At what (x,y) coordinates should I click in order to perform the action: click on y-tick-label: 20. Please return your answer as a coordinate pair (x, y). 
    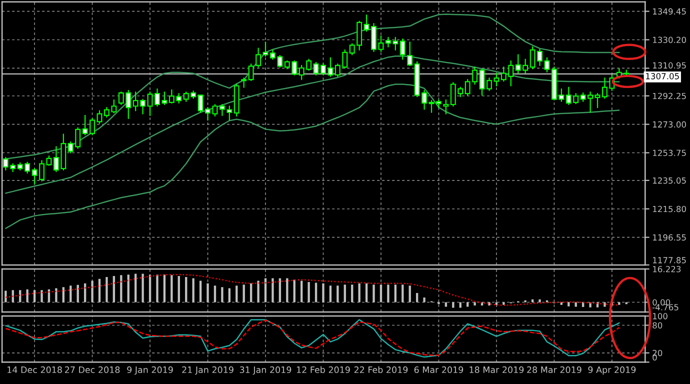
    Looking at the image, I should click on (657, 353).